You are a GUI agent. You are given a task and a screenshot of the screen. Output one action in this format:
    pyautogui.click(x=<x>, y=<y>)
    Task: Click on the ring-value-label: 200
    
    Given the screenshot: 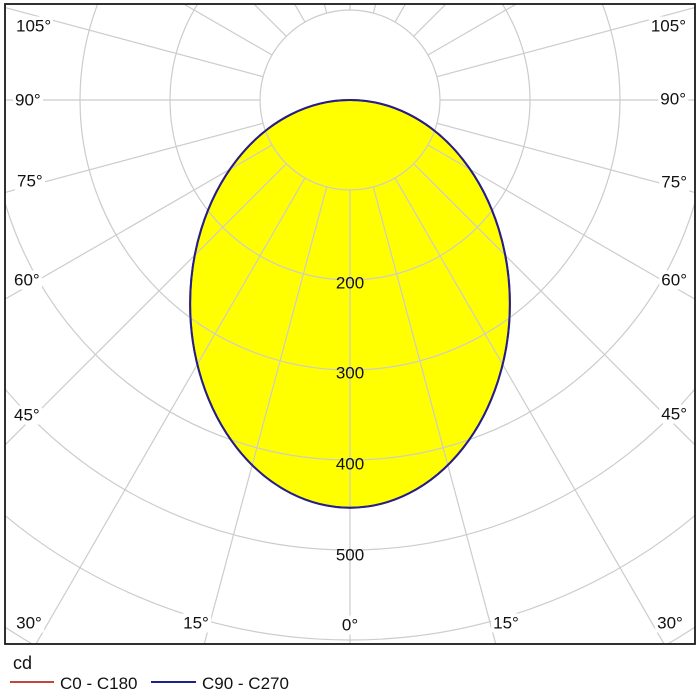 What is the action you would take?
    pyautogui.click(x=350, y=283)
    